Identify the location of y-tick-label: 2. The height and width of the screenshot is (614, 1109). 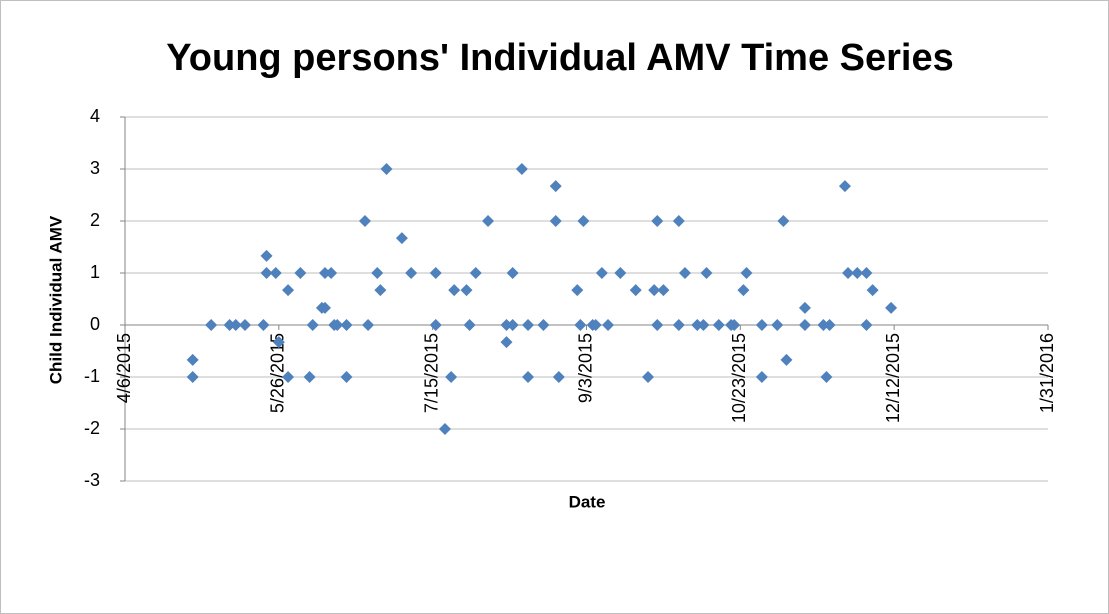
(95, 220).